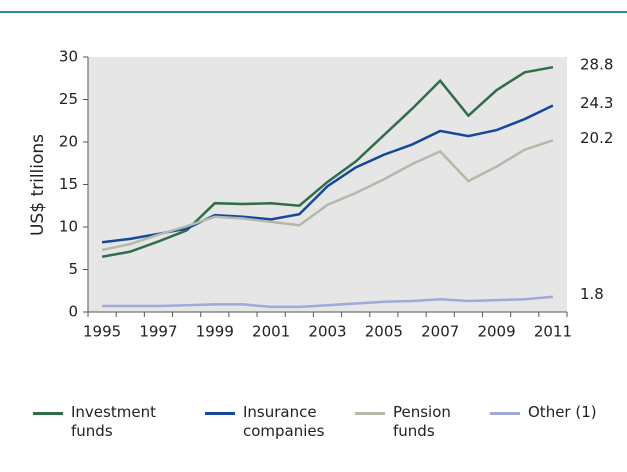 The height and width of the screenshot is (472, 627). What do you see at coordinates (596, 138) in the screenshot?
I see `end-value-label: 20.2` at bounding box center [596, 138].